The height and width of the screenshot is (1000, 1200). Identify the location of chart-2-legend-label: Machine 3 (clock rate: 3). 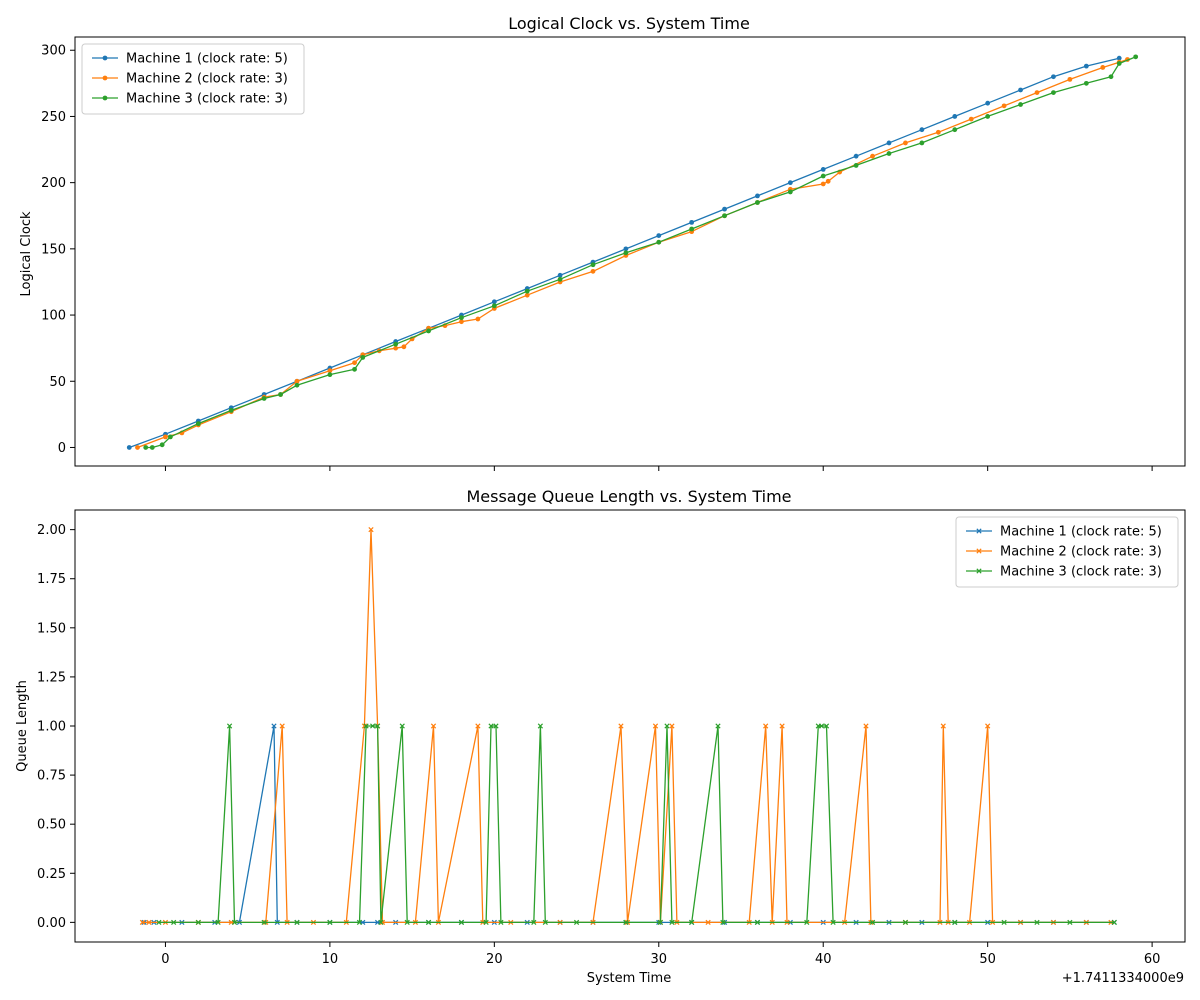
(1081, 572).